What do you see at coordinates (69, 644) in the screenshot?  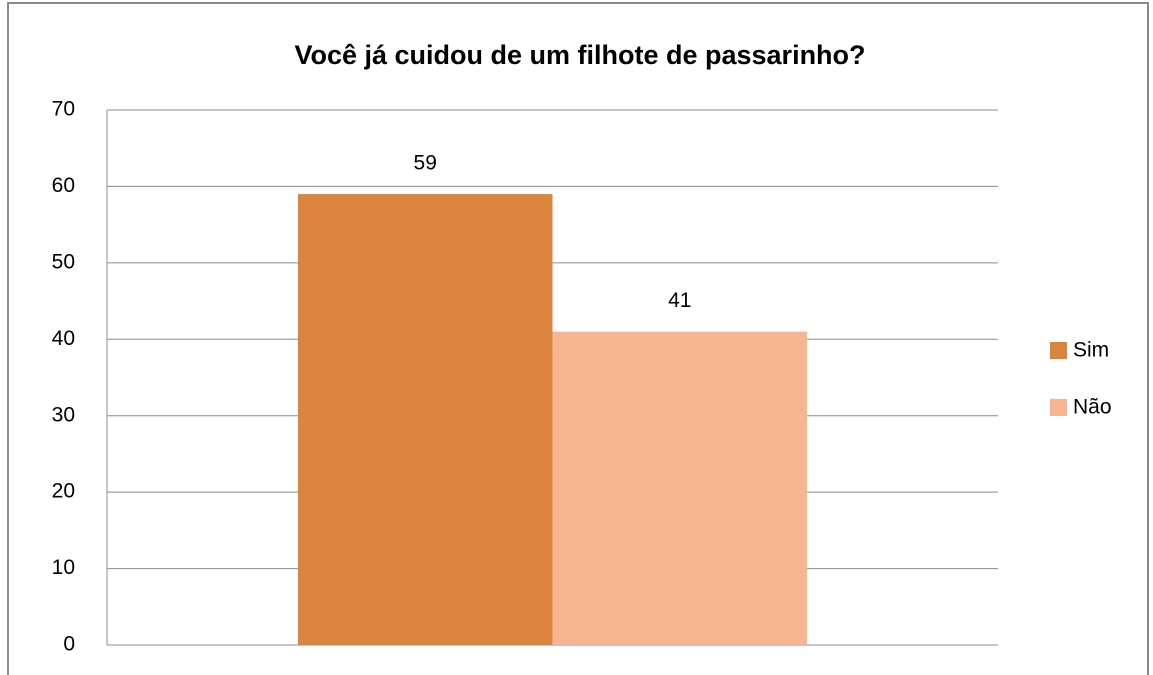 I see `y-tick-label: 0` at bounding box center [69, 644].